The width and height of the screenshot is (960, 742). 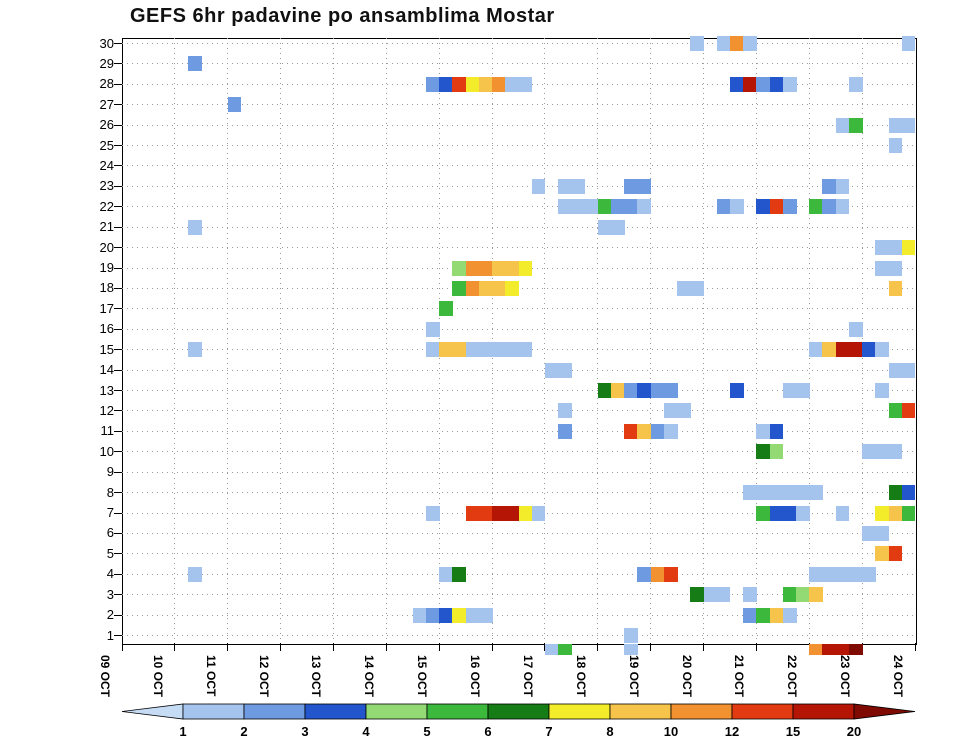 What do you see at coordinates (845, 676) in the screenshot?
I see `x-axis-label: 23 OCT` at bounding box center [845, 676].